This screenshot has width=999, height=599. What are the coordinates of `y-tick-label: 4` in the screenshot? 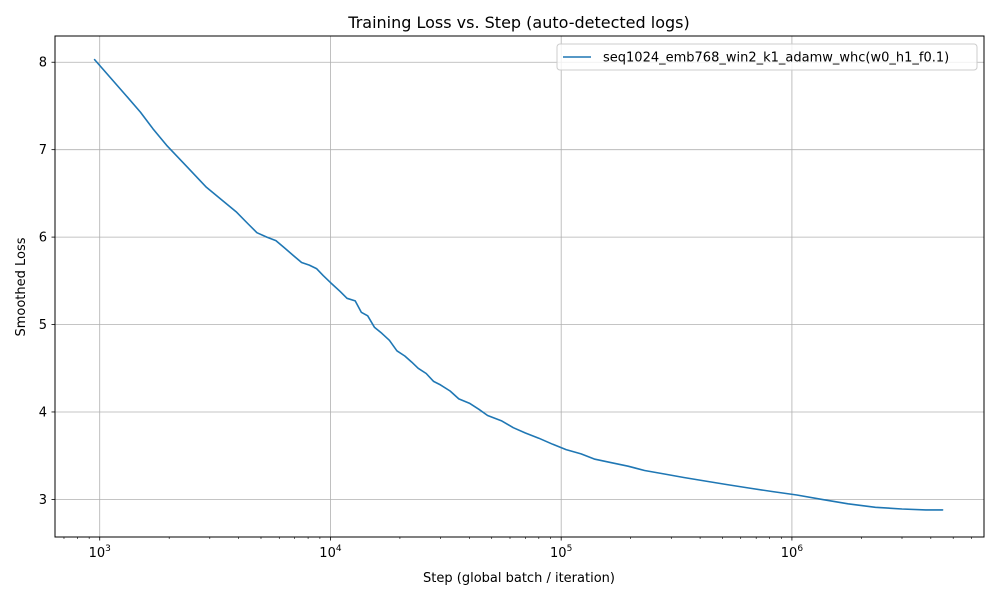 It's located at (43, 412).